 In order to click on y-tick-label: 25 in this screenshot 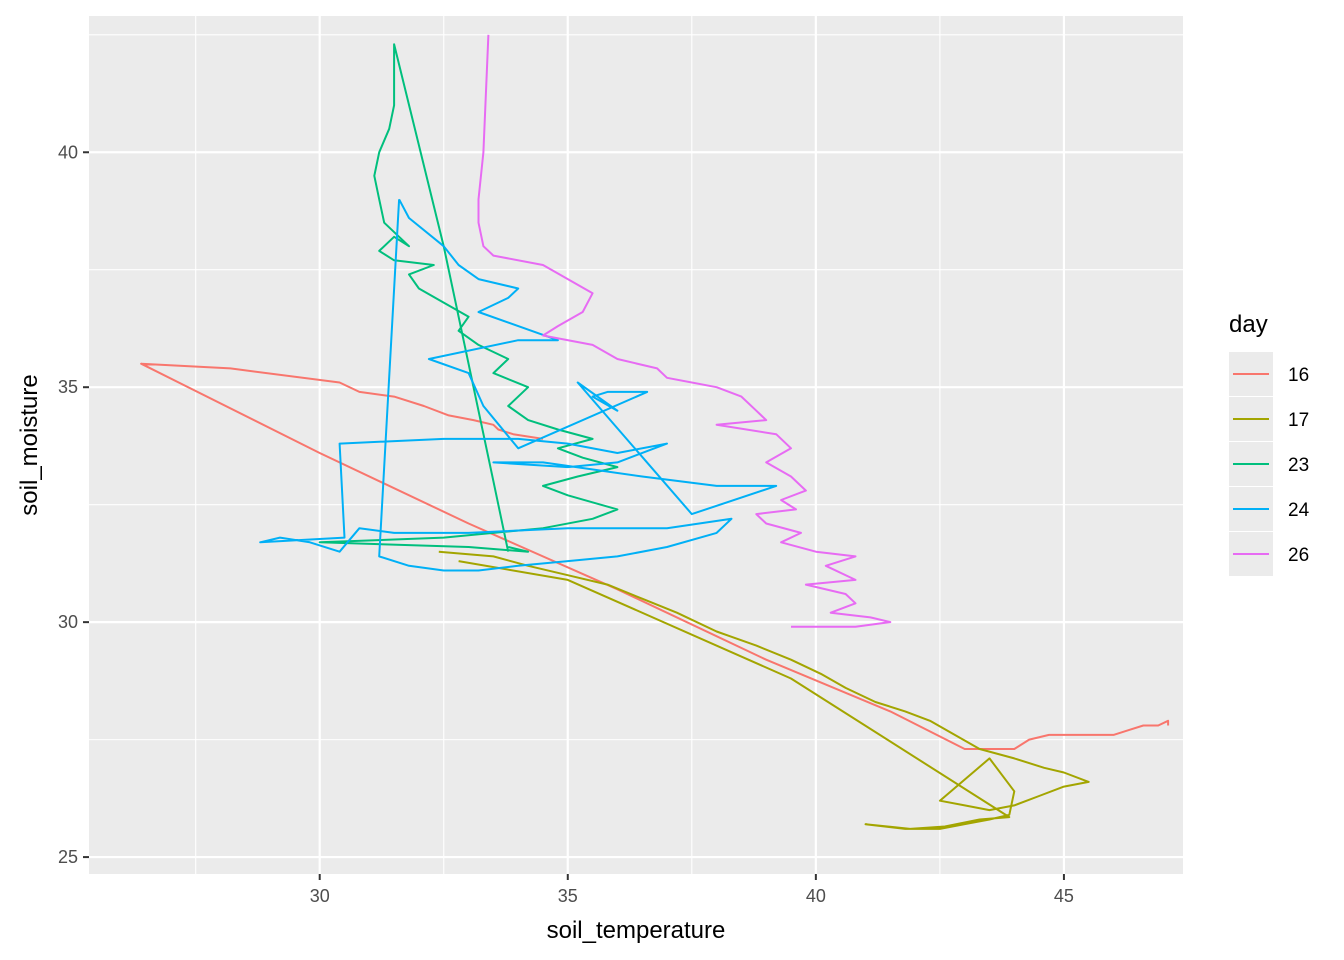, I will do `click(68, 857)`.